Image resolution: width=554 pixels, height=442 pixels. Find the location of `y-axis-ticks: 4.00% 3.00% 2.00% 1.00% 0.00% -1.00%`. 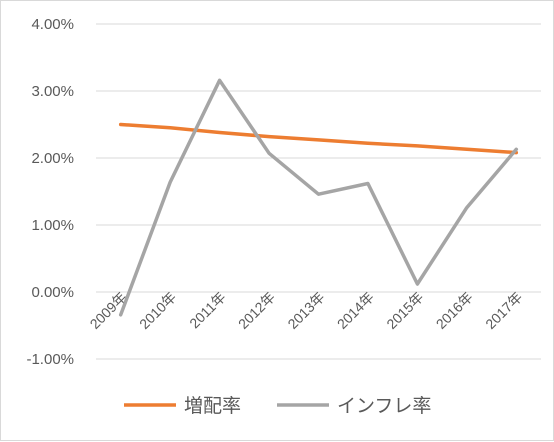

y-axis-ticks: 4.00% 3.00% 2.00% 1.00% 0.00% -1.00% is located at coordinates (50, 192).